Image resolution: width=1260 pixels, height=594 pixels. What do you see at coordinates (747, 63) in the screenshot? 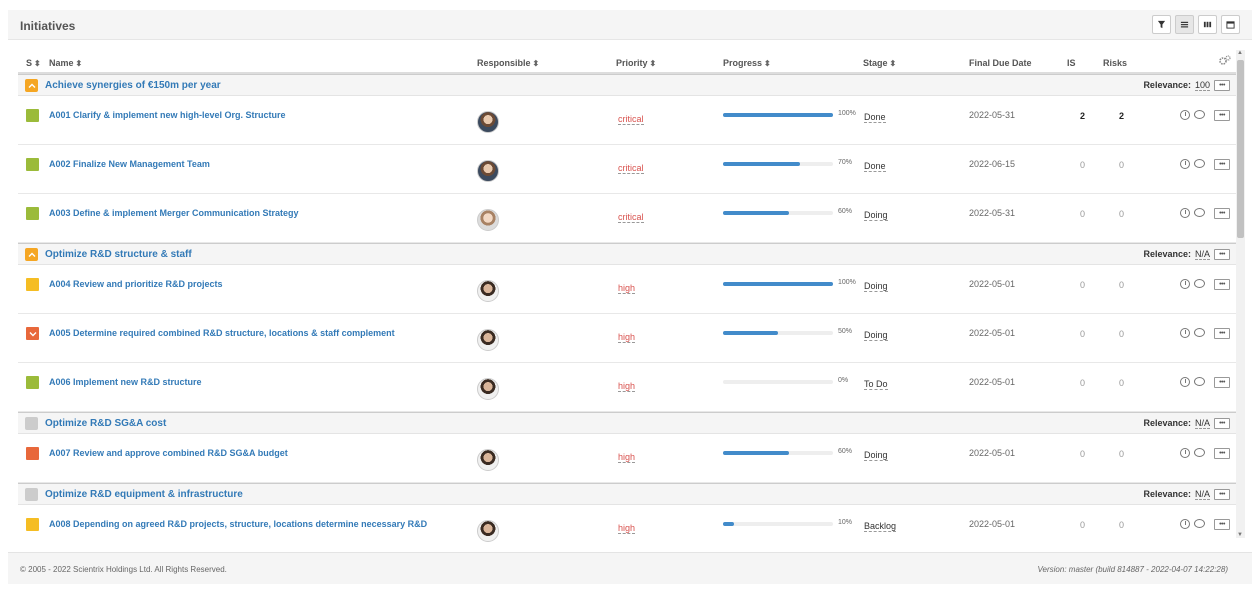
I see `col-header-progress: Progress⬍` at bounding box center [747, 63].